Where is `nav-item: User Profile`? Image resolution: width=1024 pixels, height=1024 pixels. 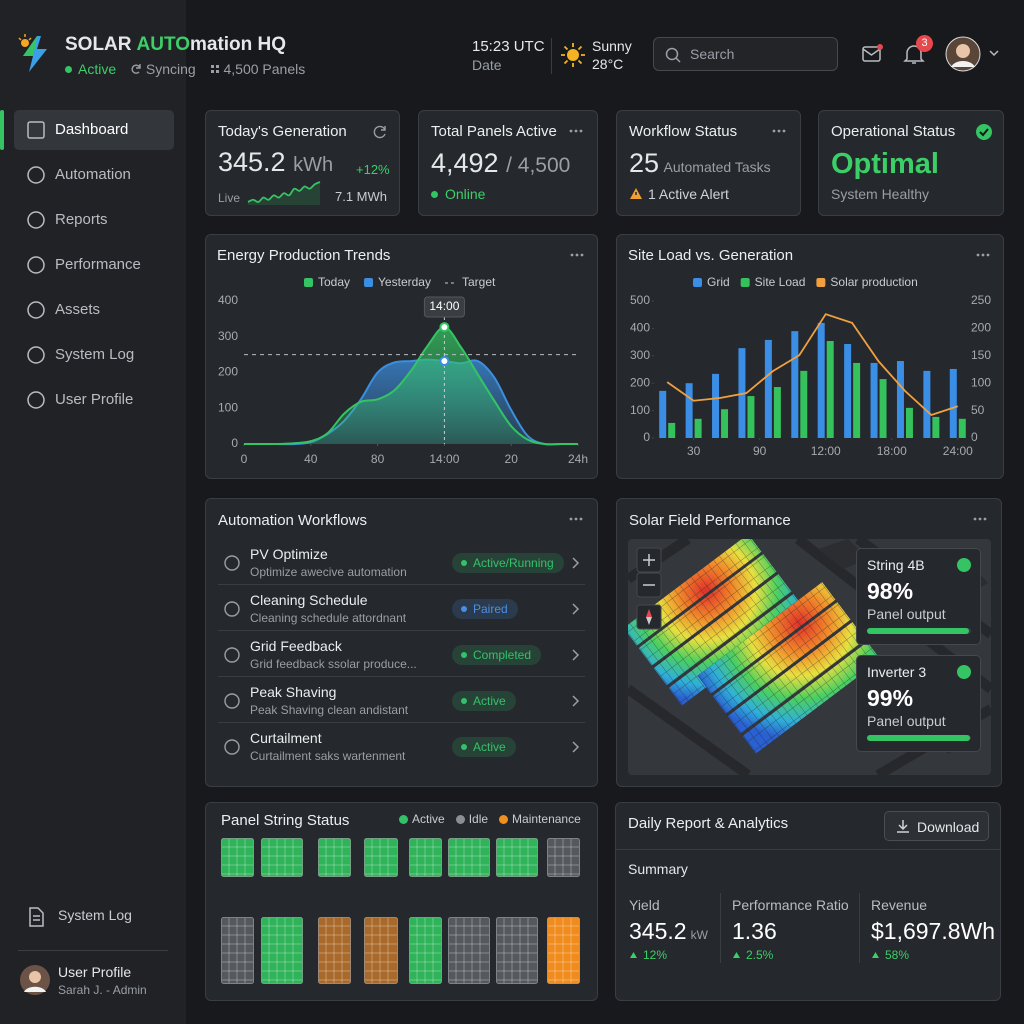
nav-item: User Profile is located at coordinates (94, 400).